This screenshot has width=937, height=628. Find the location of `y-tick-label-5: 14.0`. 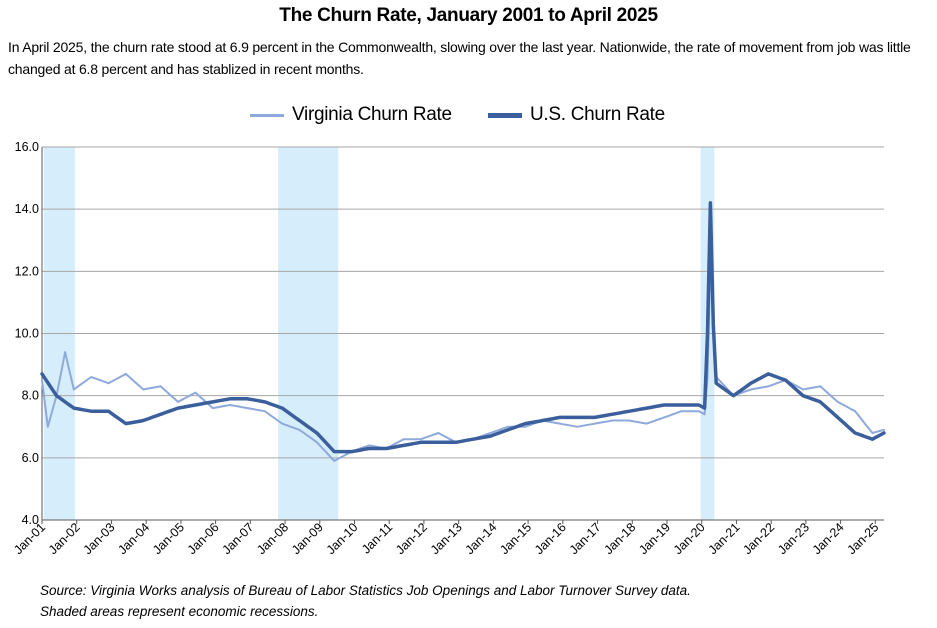

y-tick-label-5: 14.0 is located at coordinates (27, 209).